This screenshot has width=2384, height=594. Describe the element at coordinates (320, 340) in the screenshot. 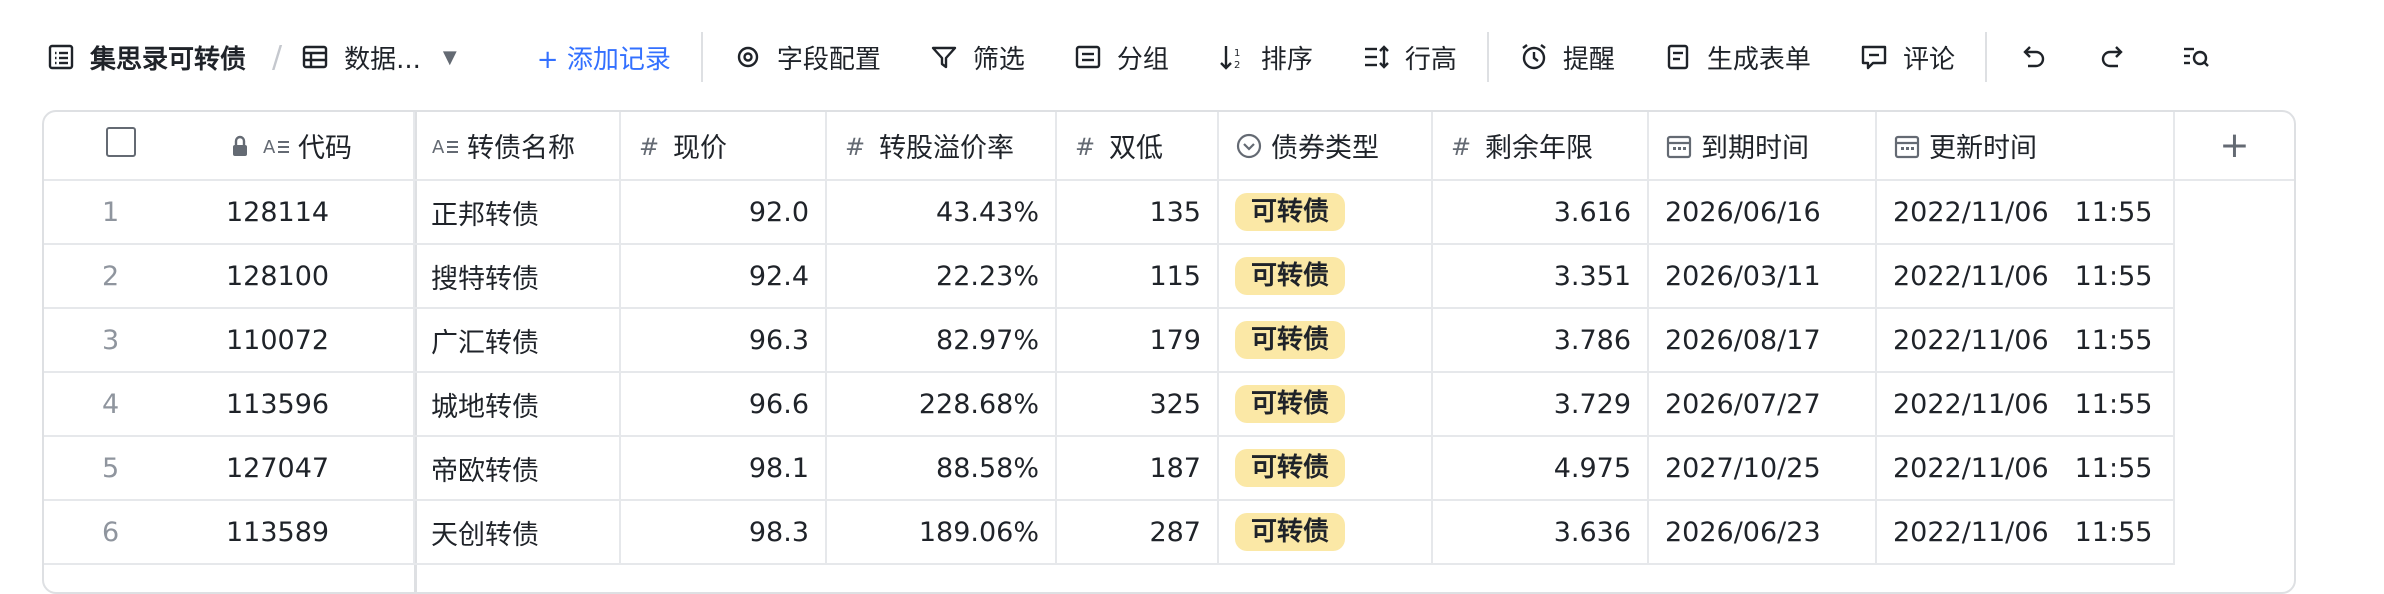

I see `cell-code: 110072` at that location.